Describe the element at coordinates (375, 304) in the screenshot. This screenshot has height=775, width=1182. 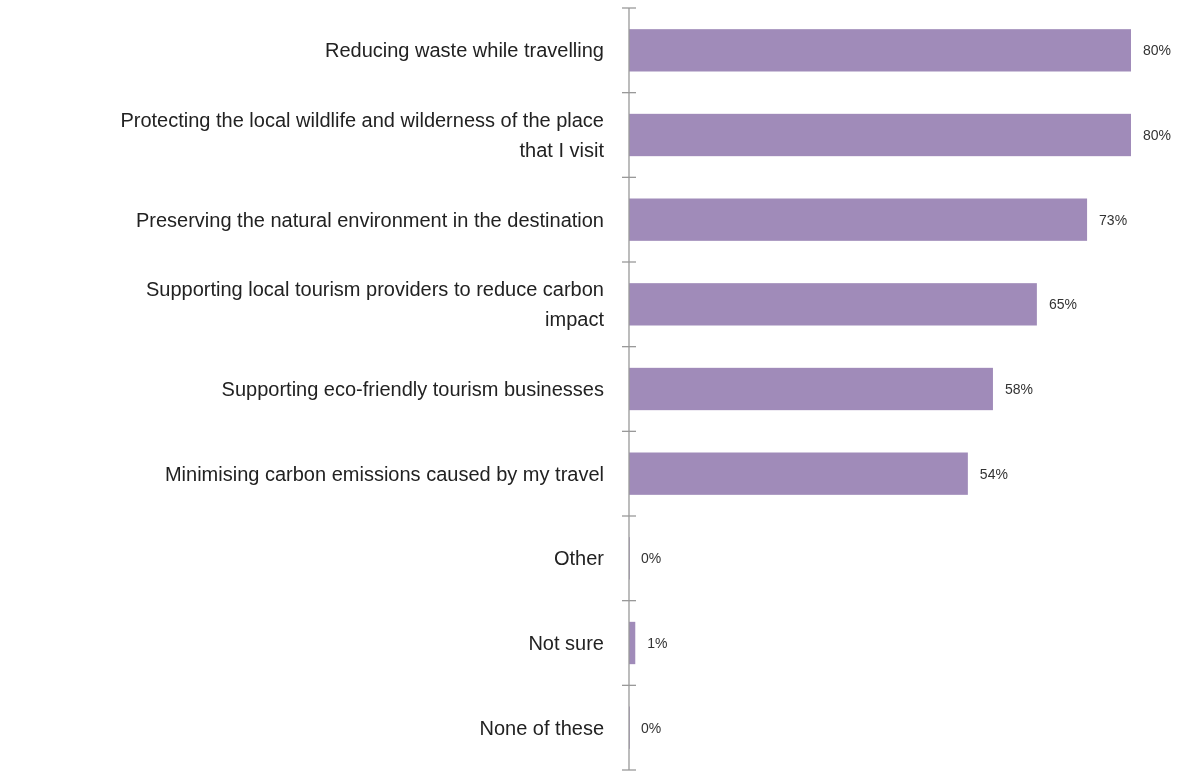
I see `y-tick-label: Supporting local tourism providers to reduce carbon impact` at that location.